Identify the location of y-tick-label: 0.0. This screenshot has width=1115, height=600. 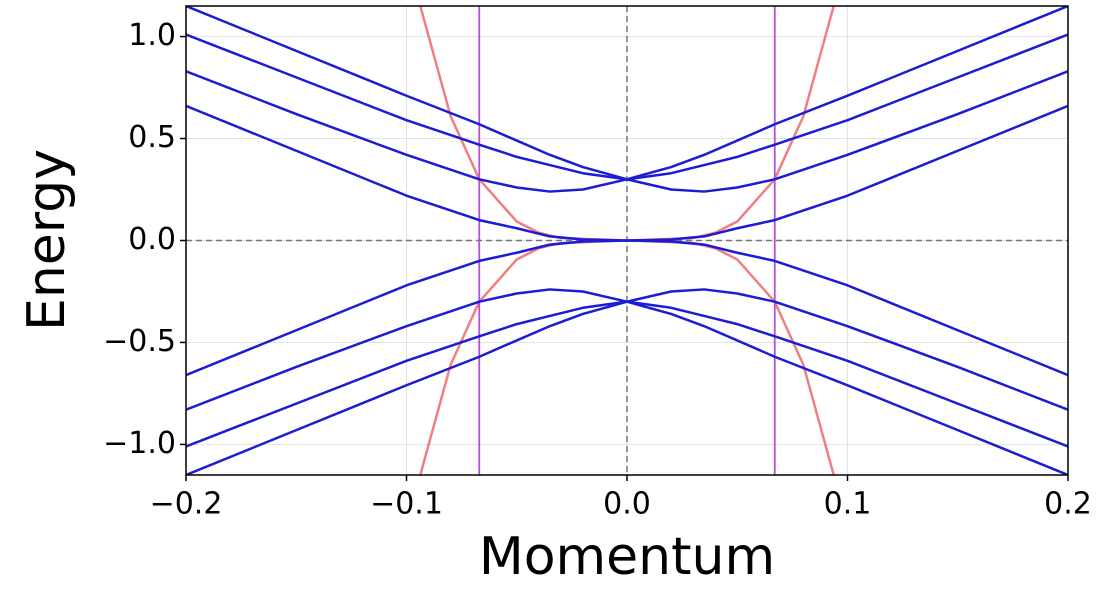
(152, 239).